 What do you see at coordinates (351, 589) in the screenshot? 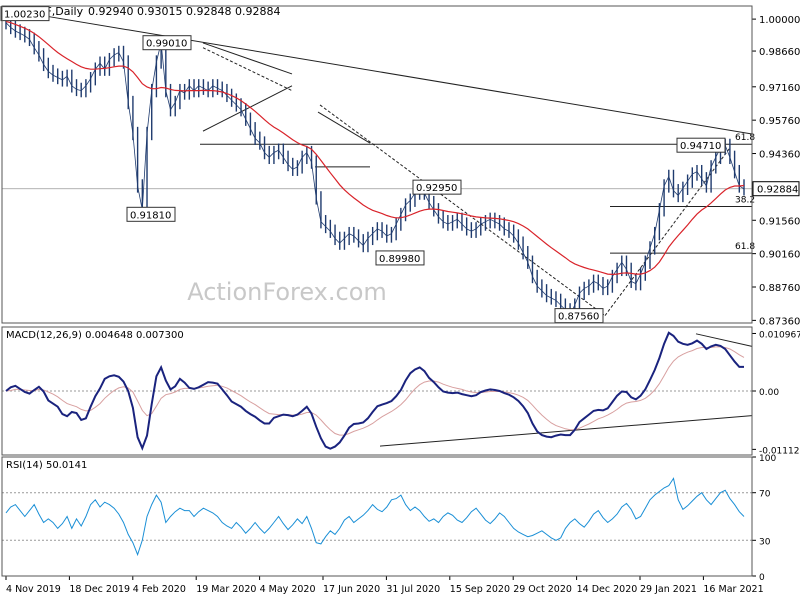
I see `x-tick-label: 17 Jun 2020` at bounding box center [351, 589].